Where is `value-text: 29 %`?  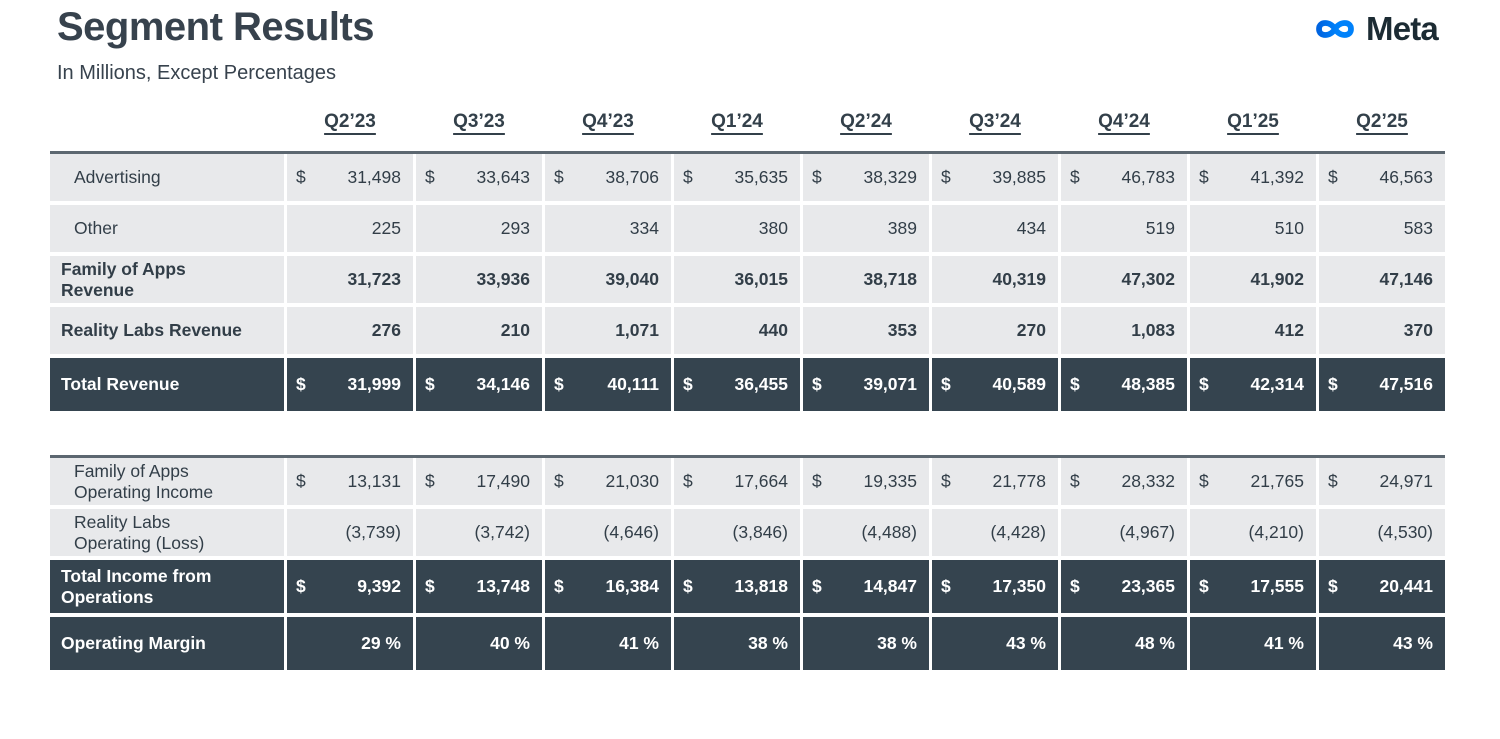
value-text: 29 % is located at coordinates (381, 643).